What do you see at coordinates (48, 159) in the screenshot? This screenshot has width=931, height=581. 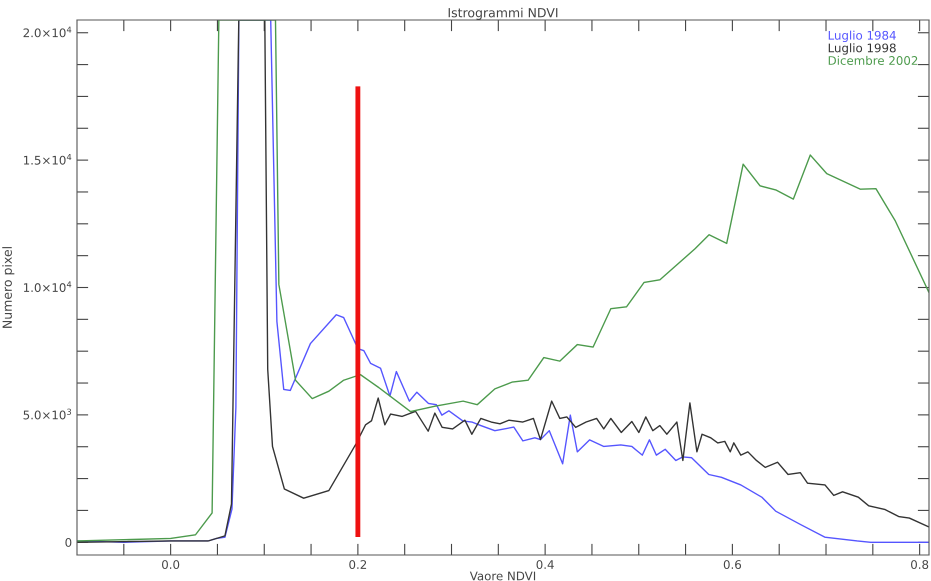 I see `y-tick-label: 1.5×10$^{4}$` at bounding box center [48, 159].